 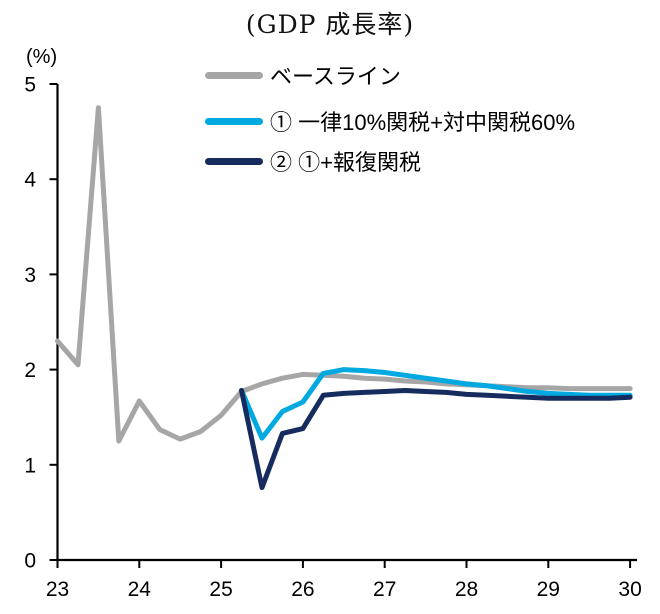 I want to click on x-tick-label: 28, so click(x=466, y=589).